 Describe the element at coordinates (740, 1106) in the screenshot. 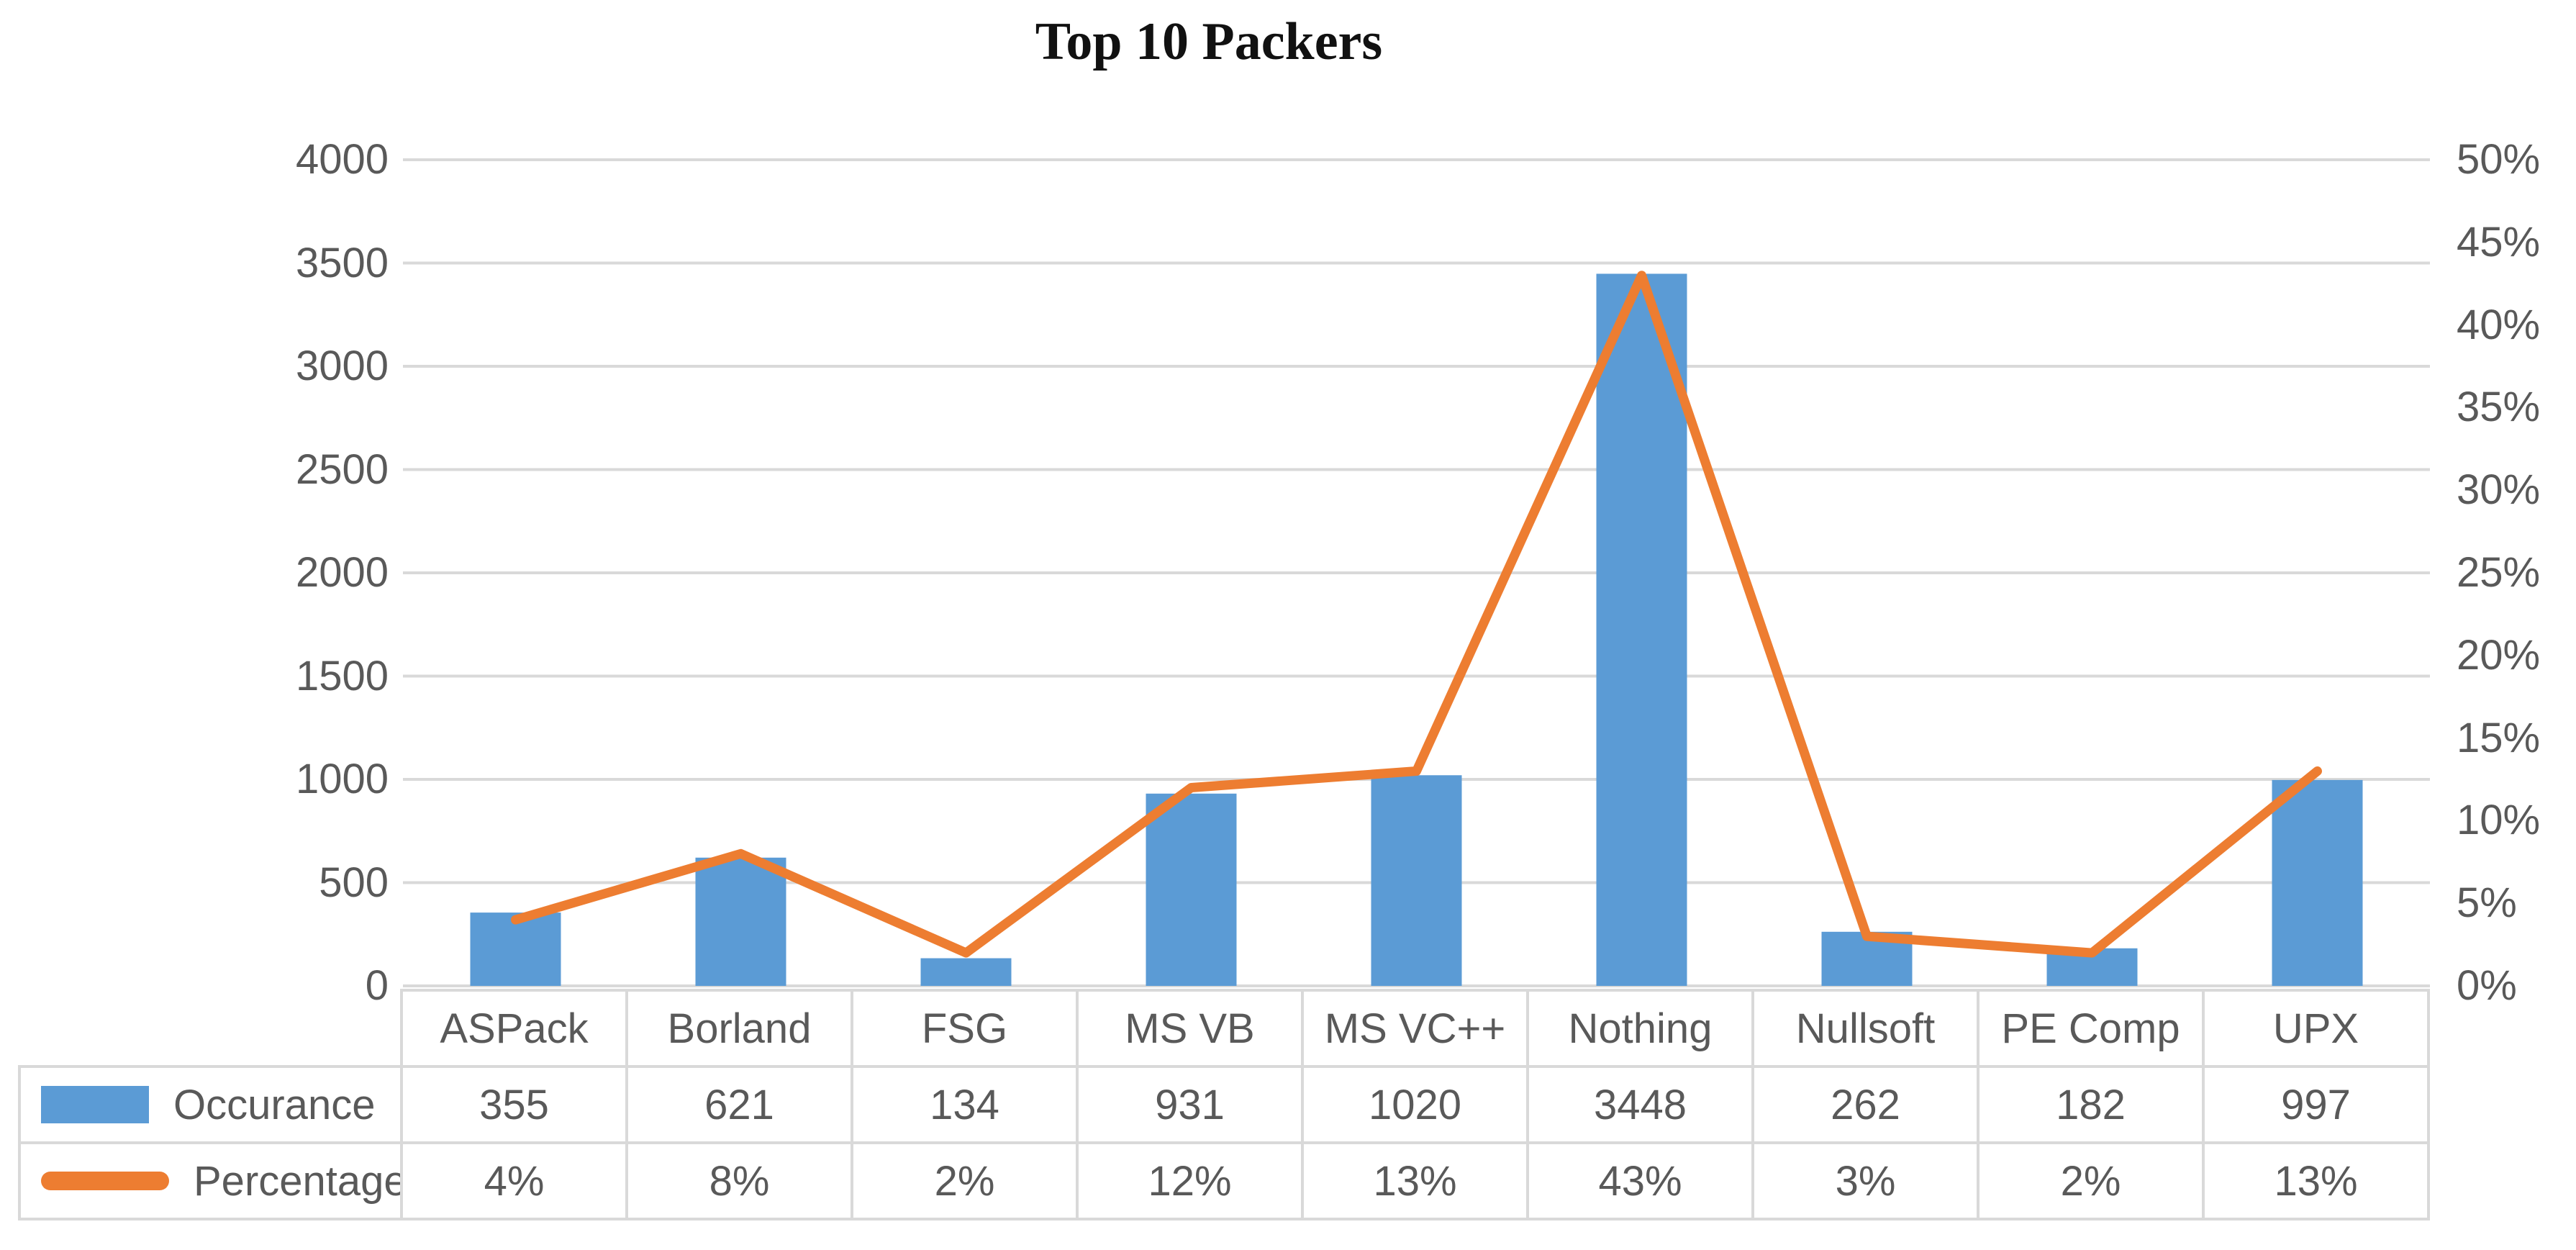

I see `table-value-Occurance-Borland: 621` at that location.